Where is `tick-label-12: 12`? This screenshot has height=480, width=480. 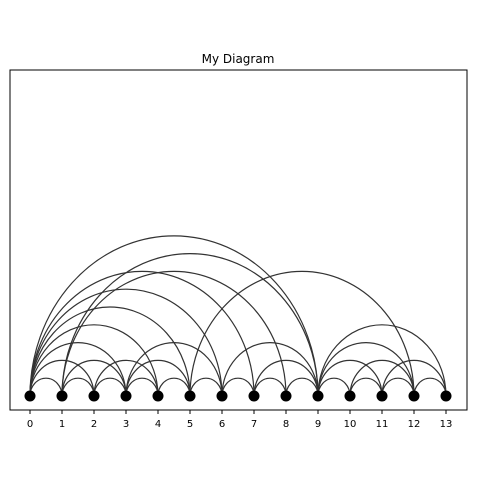
tick-label-12: 12 is located at coordinates (414, 424).